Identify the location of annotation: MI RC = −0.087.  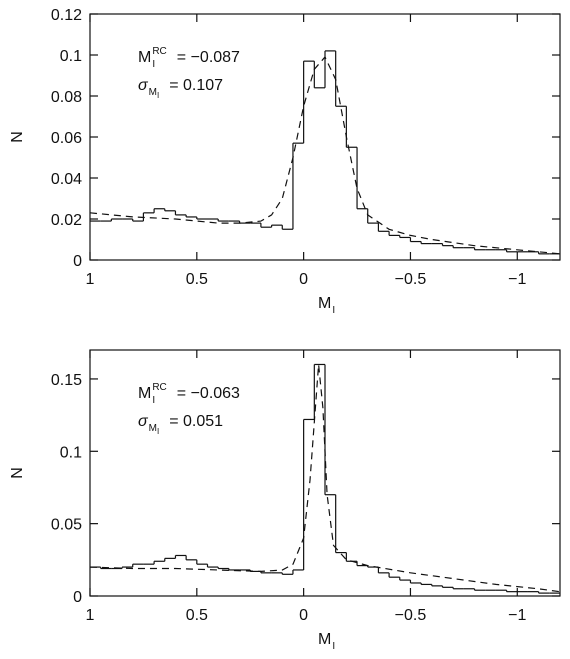
(189, 58).